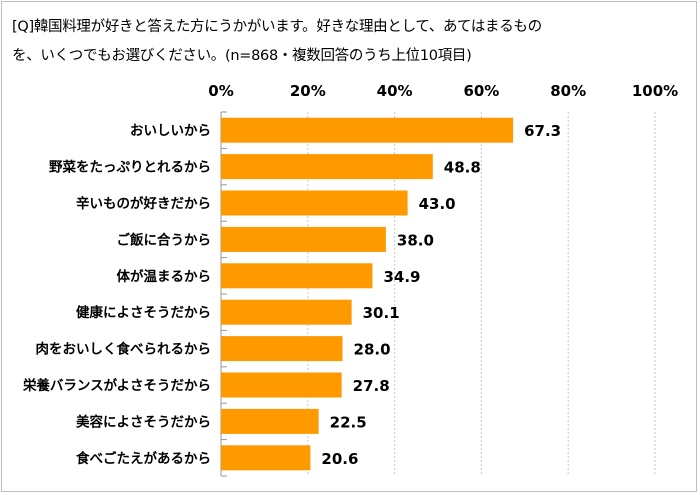 The image size is (700, 495). I want to click on data-label: 30.1, so click(381, 313).